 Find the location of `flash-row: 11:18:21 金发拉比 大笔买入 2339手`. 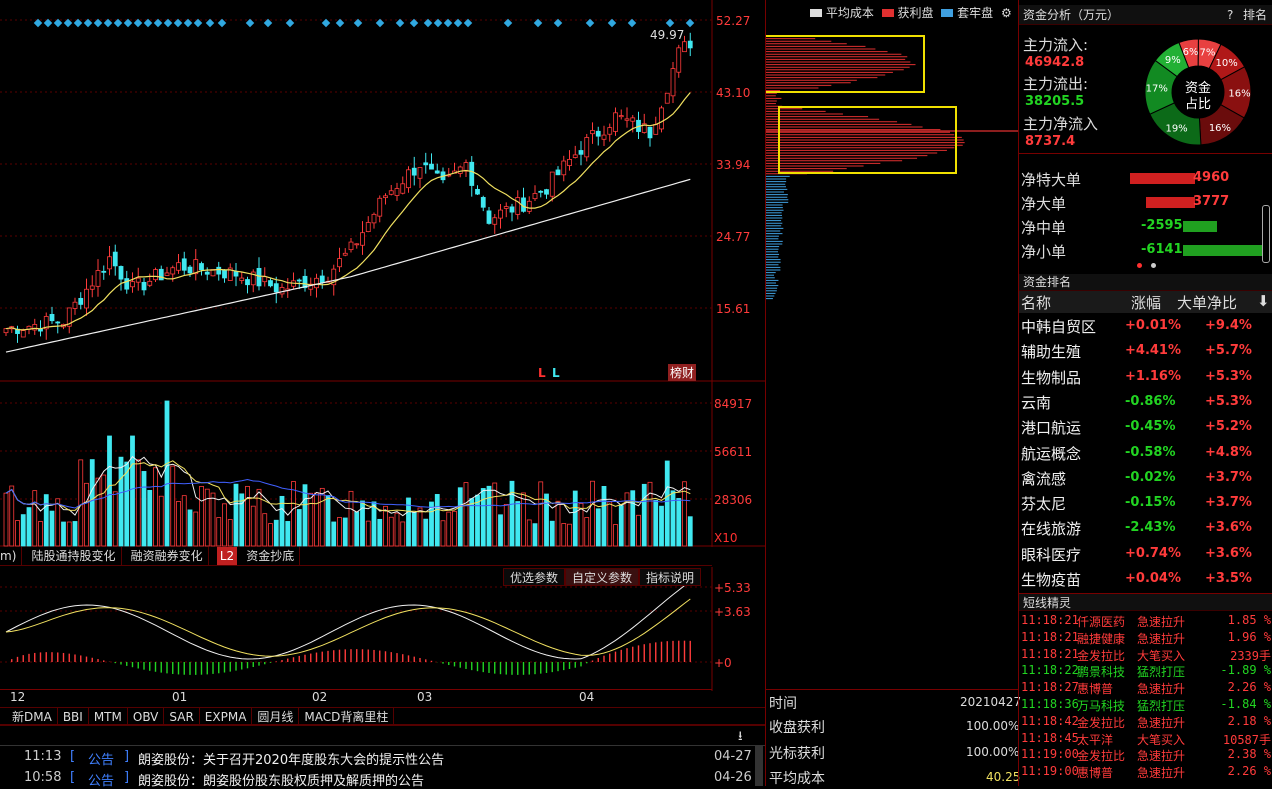

flash-row: 11:18:21 金发拉比 大笔买入 2339手 is located at coordinates (1145, 654).